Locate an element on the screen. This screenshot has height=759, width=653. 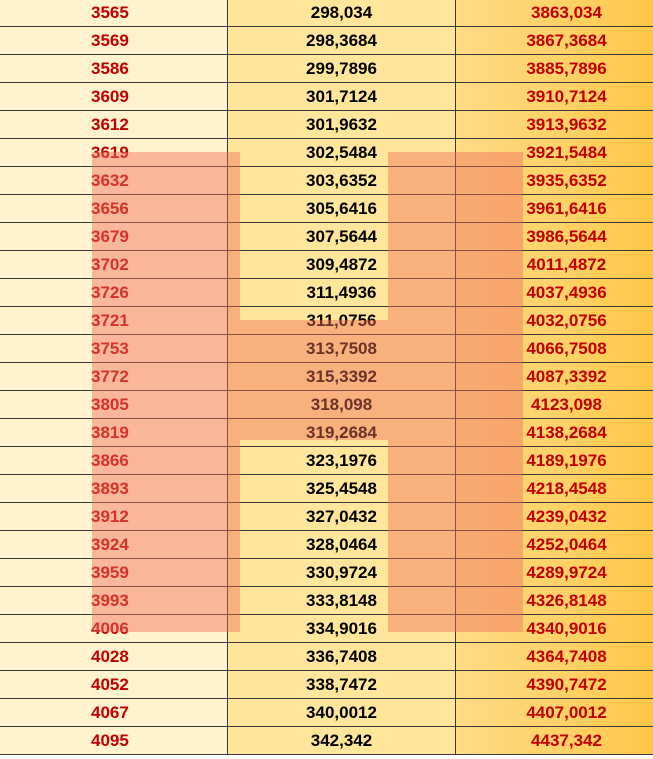
cell-col-a: 3993 is located at coordinates (114, 601).